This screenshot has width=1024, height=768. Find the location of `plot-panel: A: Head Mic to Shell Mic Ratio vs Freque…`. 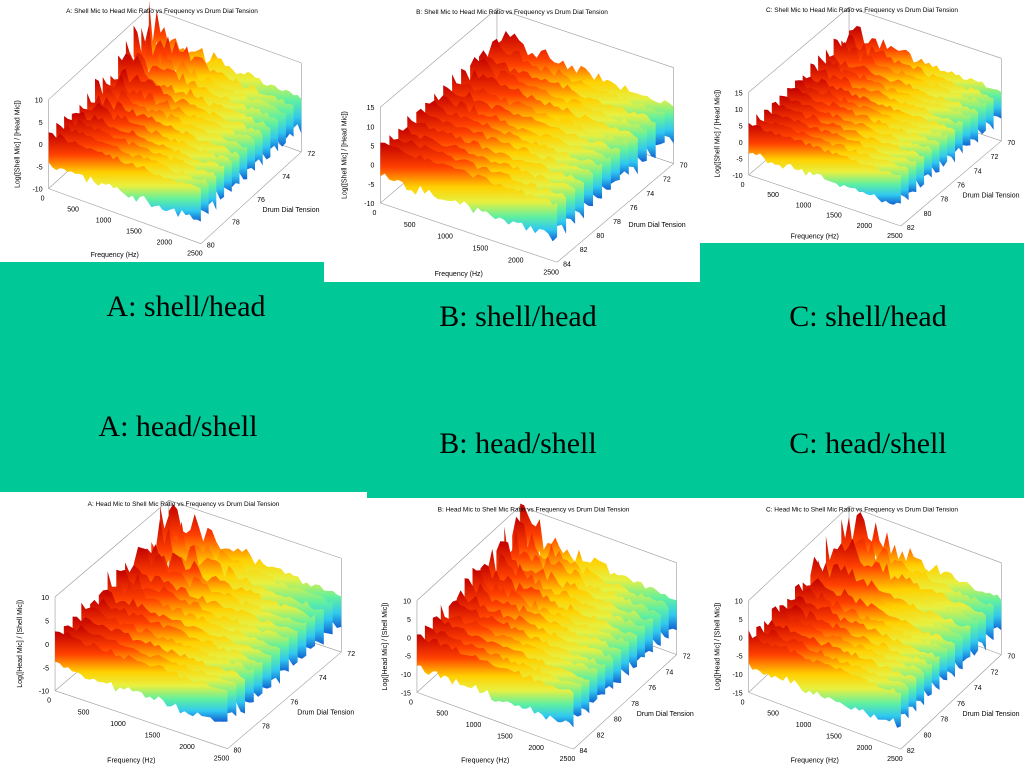

plot-panel: A: Head Mic to Shell Mic Ratio vs Freque… is located at coordinates (183, 630).